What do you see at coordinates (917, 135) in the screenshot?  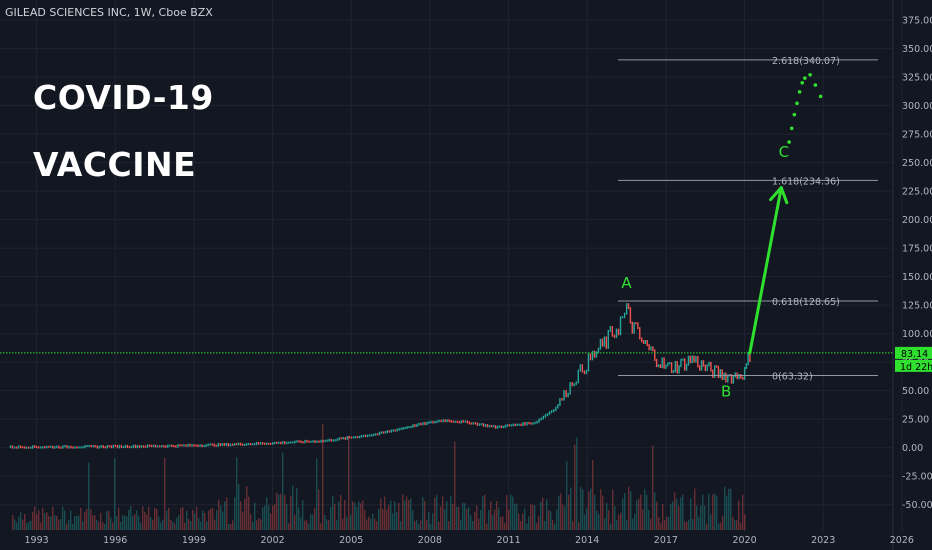 I see `y-tick-label: 275.00` at bounding box center [917, 135].